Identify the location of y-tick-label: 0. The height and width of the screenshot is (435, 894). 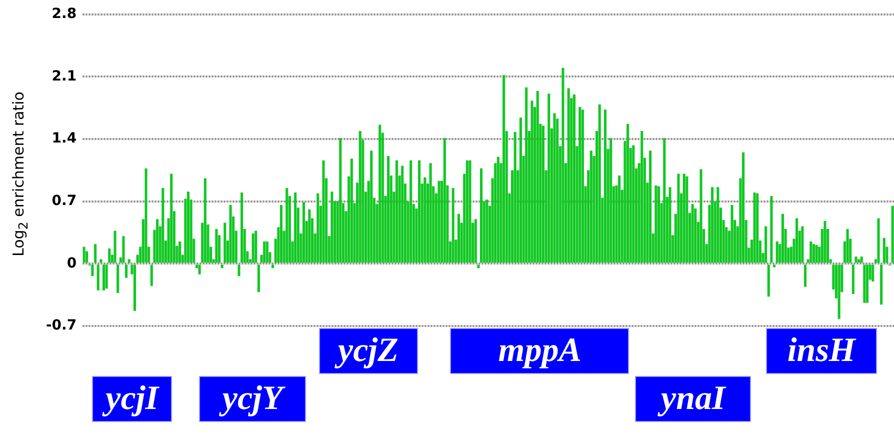
(71, 263).